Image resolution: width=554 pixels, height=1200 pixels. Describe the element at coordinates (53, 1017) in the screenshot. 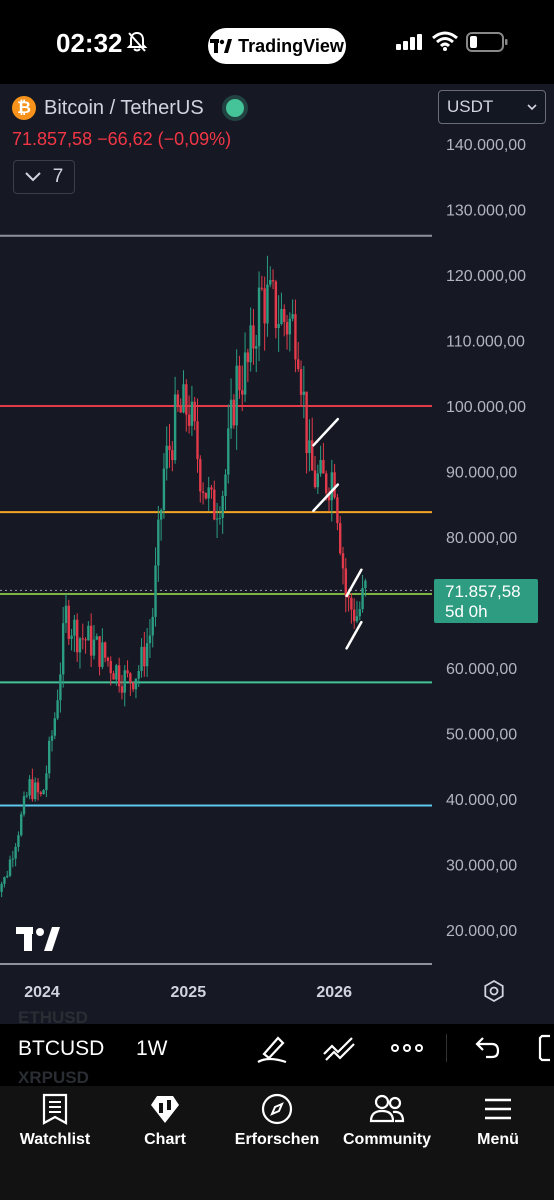

I see `symbol-switch-prev: ETHUSD` at that location.